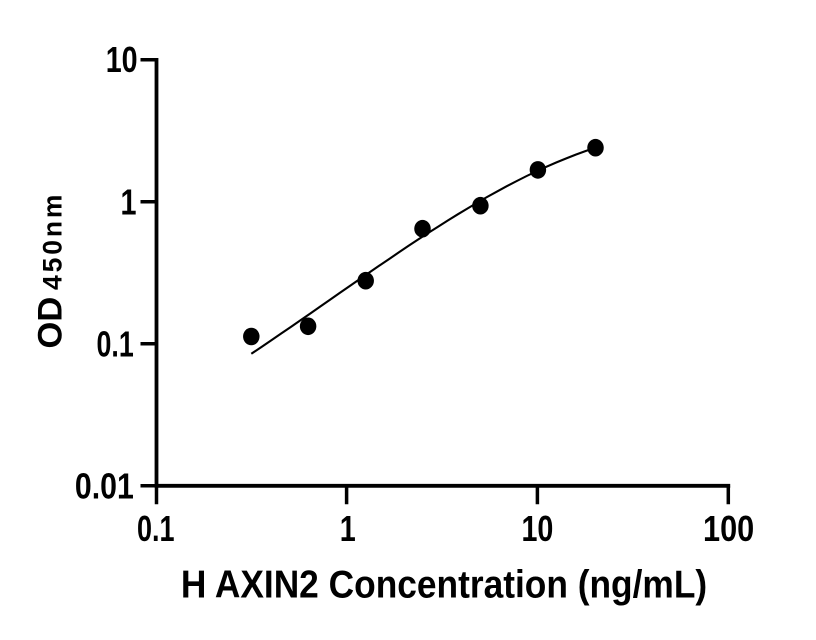 This screenshot has height=640, width=816. Describe the element at coordinates (104, 486) in the screenshot. I see `svg-text: 0.01` at that location.